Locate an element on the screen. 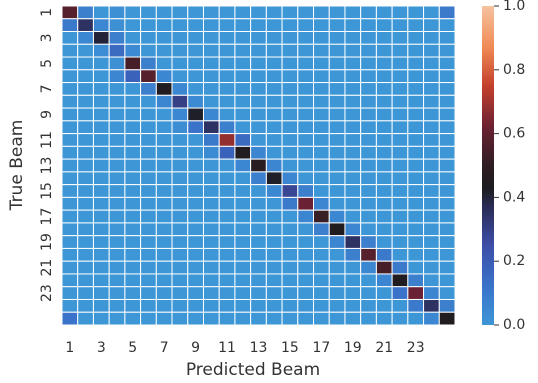  y-tick-label: 17 is located at coordinates (47, 217).